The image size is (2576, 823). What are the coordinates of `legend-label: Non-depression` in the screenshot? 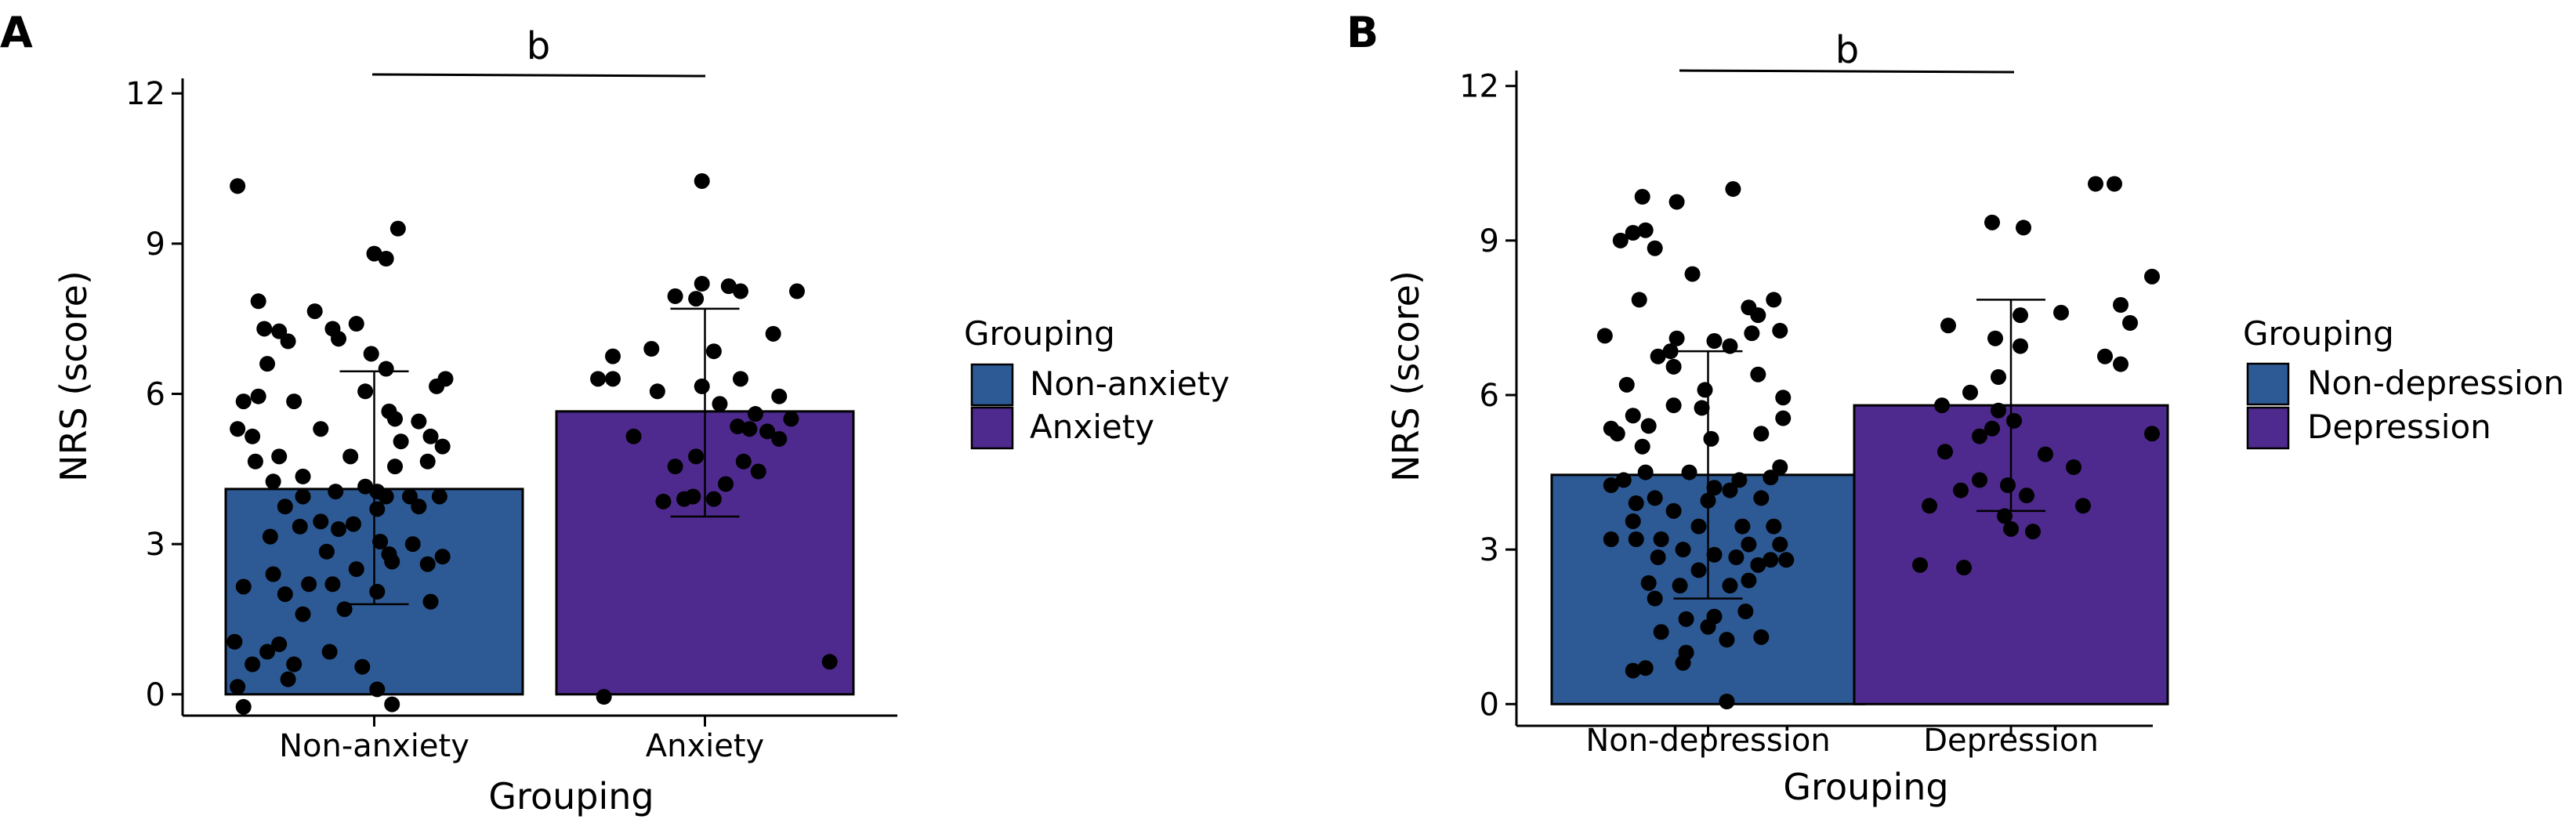 It's located at (2435, 383).